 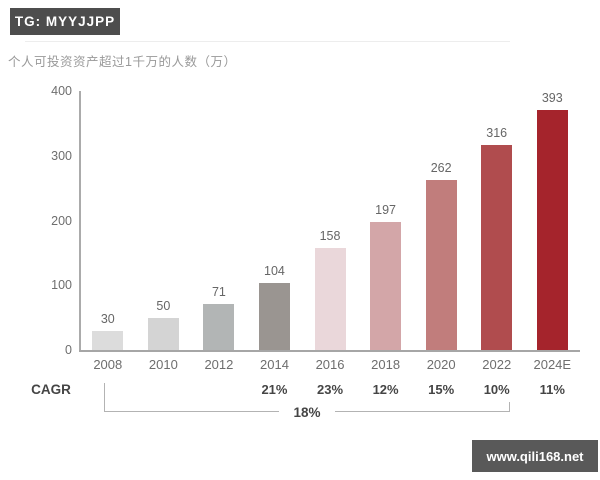 What do you see at coordinates (108, 340) in the screenshot?
I see `bar-2008` at bounding box center [108, 340].